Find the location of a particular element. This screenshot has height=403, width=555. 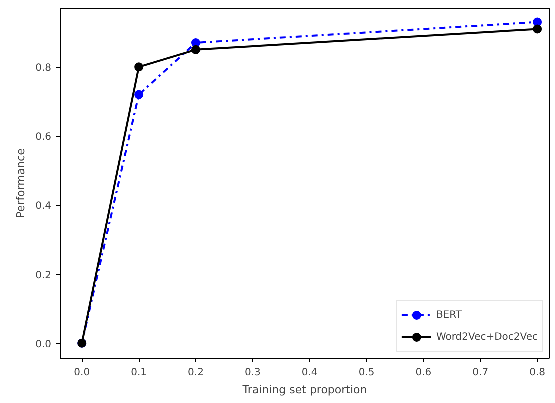

y-tick-label: 0.8 is located at coordinates (44, 68).